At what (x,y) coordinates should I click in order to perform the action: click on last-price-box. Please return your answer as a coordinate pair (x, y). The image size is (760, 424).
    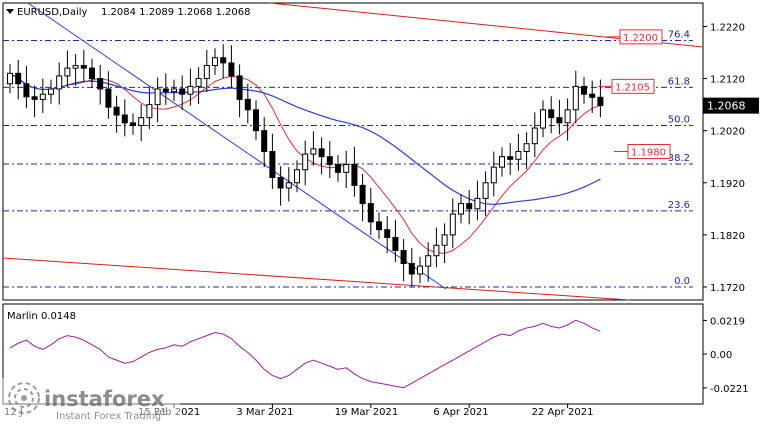
    Looking at the image, I should click on (731, 105).